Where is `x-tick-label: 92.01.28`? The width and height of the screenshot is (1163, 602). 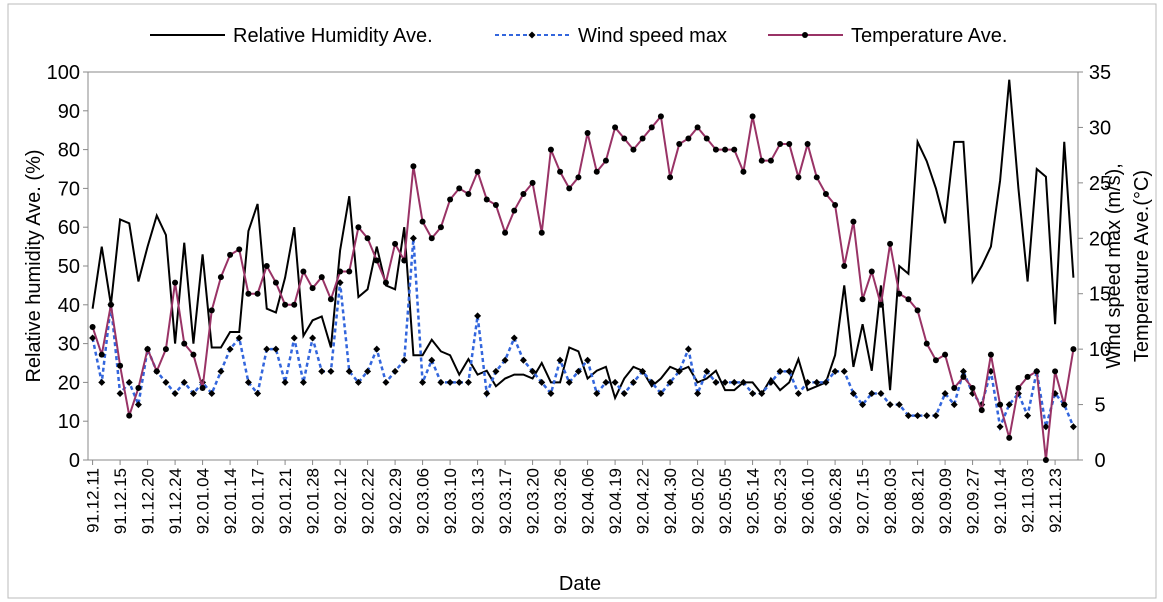
x-tick-label: 92.01.28 is located at coordinates (313, 501).